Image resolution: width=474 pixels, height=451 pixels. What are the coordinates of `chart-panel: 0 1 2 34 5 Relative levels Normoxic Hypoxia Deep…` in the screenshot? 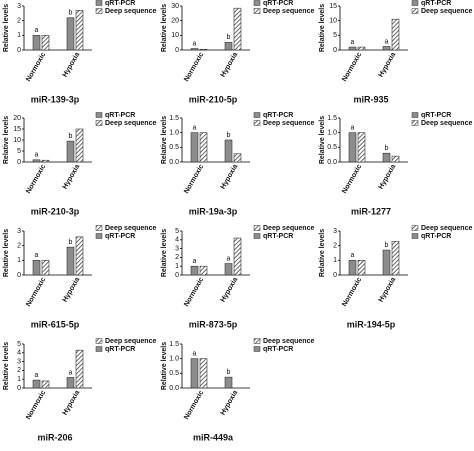 It's located at (80, 390).